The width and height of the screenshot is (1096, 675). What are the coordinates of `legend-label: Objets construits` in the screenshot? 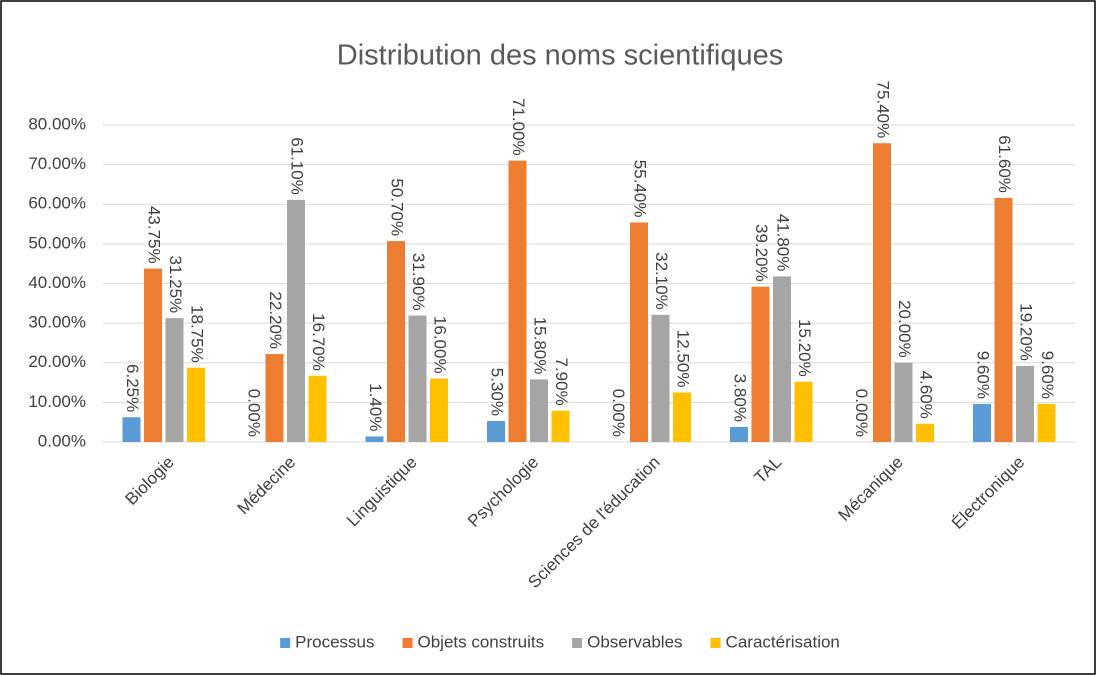 It's located at (481, 641).